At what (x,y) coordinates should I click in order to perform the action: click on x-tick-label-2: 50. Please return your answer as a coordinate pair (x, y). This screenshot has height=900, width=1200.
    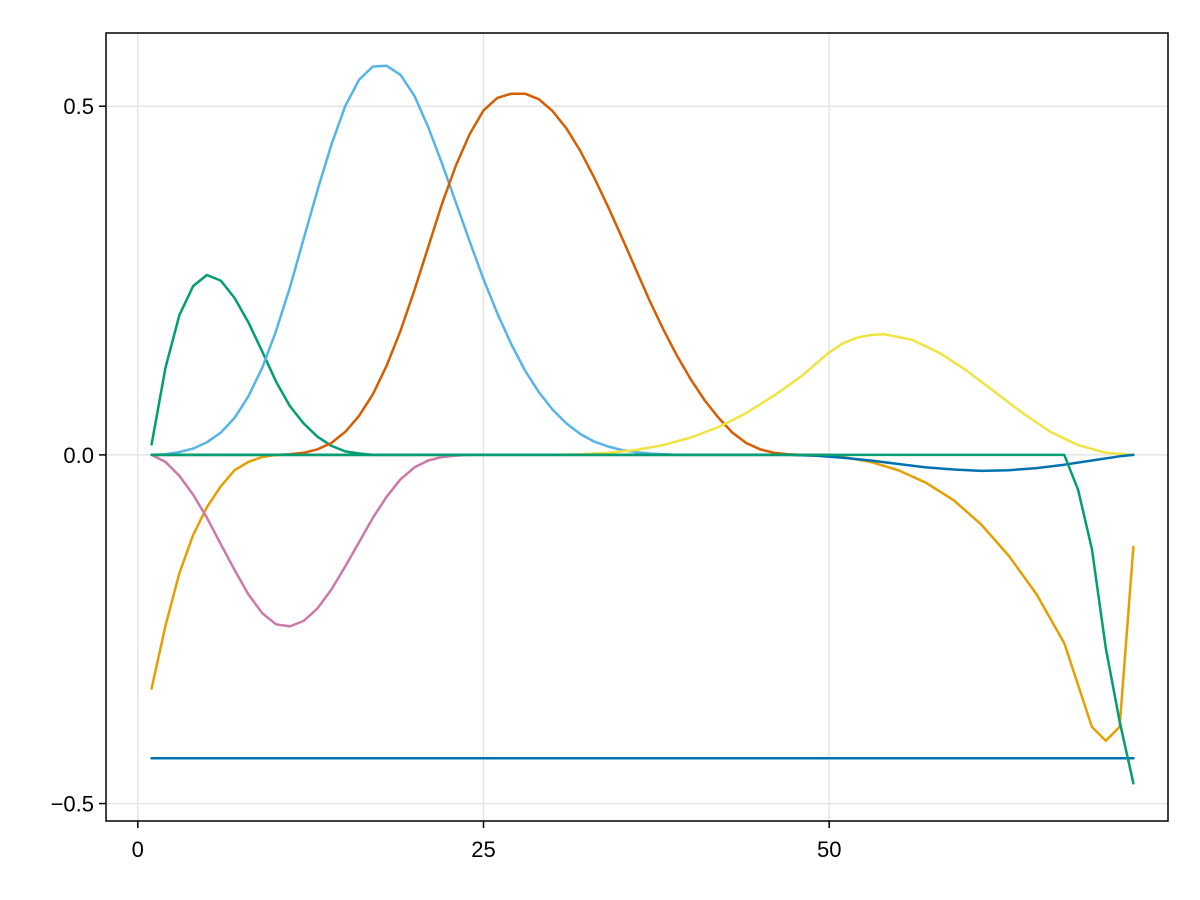
    Looking at the image, I should click on (829, 849).